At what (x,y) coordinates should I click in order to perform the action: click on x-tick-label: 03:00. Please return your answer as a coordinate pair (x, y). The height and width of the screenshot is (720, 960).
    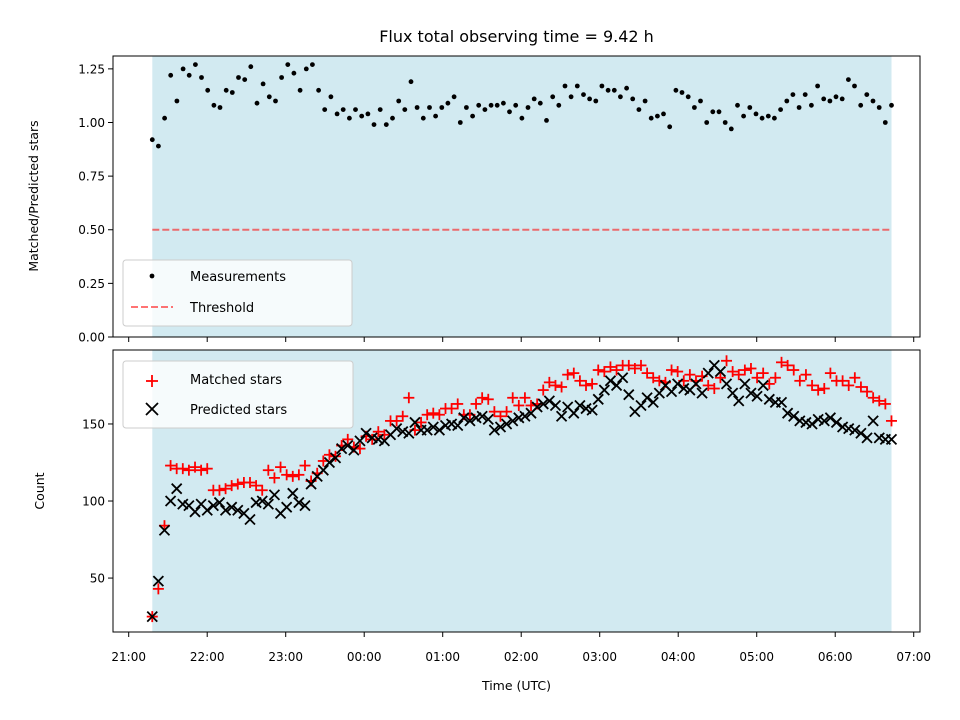
    Looking at the image, I should click on (599, 657).